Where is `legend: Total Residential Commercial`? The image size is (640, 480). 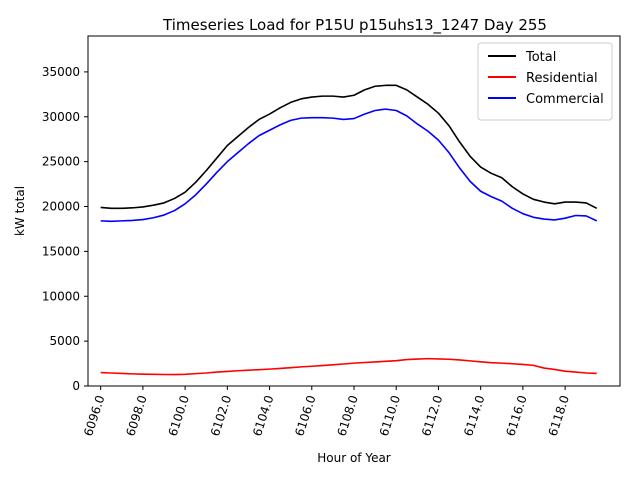 legend: Total Residential Commercial is located at coordinates (545, 81).